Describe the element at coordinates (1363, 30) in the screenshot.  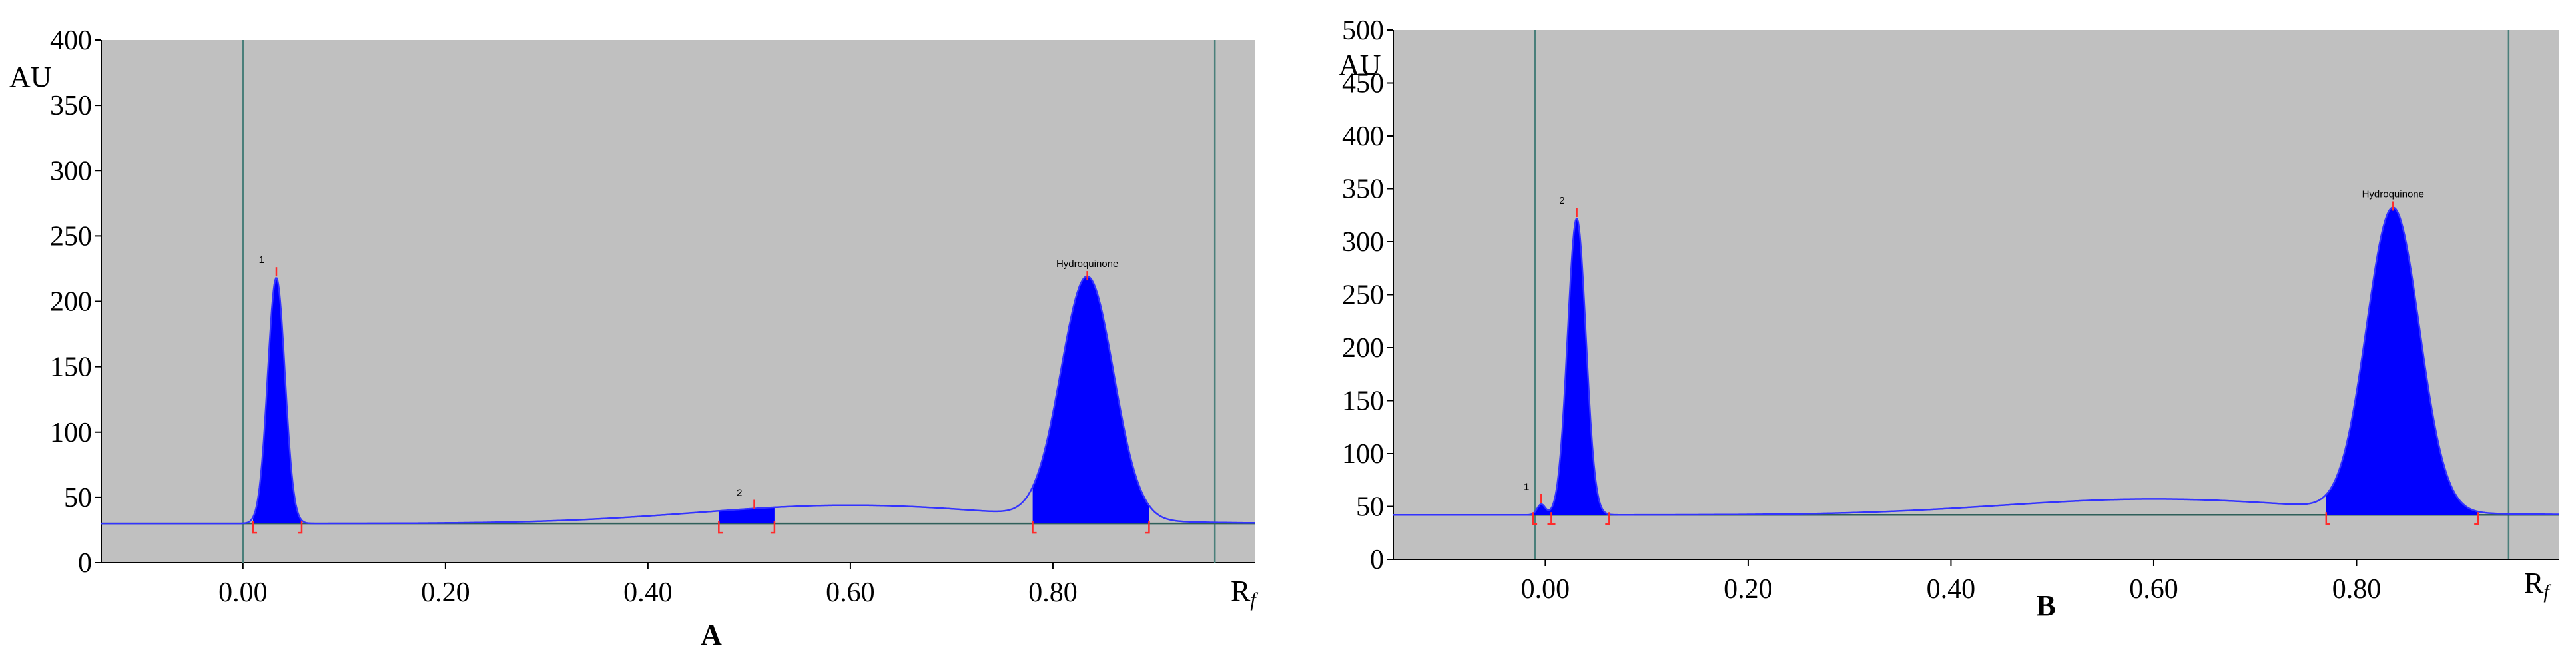
I see `y-tick-label: 500` at that location.